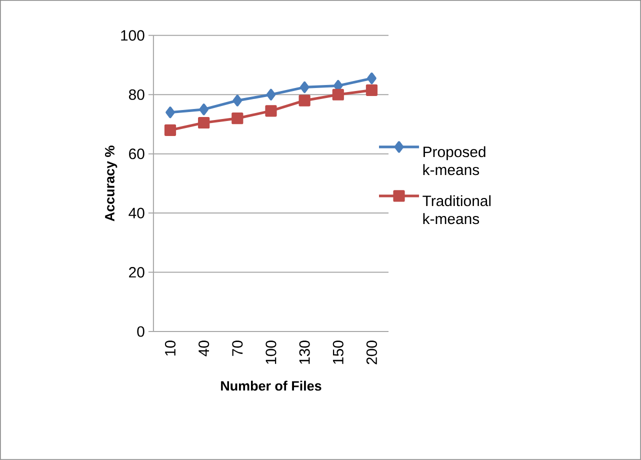  I want to click on x-tick-label: 130, so click(304, 352).